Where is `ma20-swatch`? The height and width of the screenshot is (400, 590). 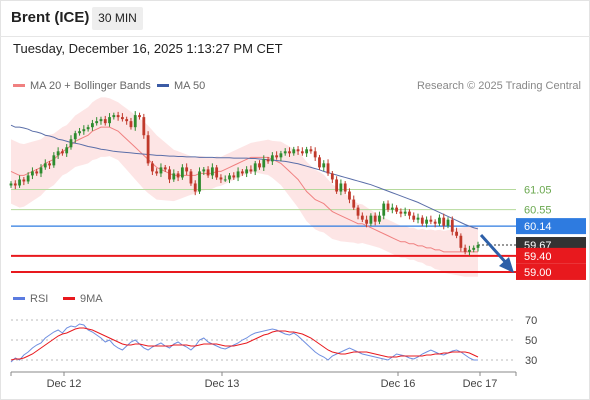
ma20-swatch is located at coordinates (19, 85).